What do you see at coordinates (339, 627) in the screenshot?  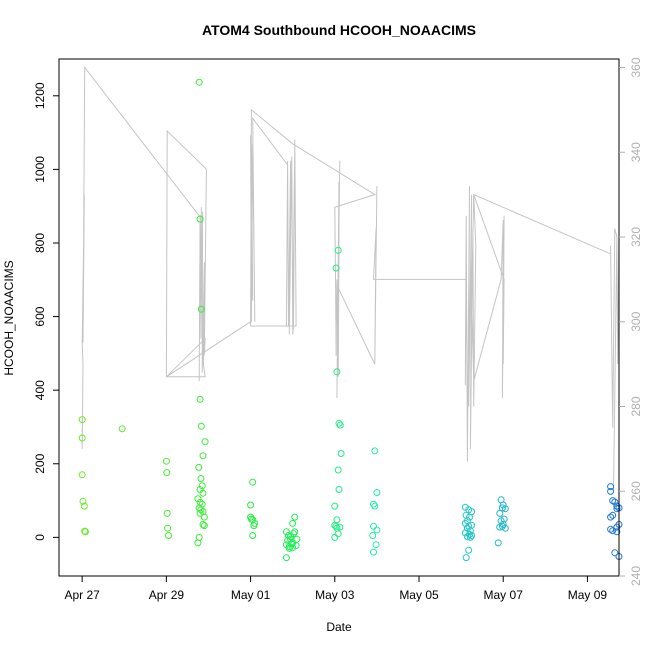 I see `x-axis-label: Date` at bounding box center [339, 627].